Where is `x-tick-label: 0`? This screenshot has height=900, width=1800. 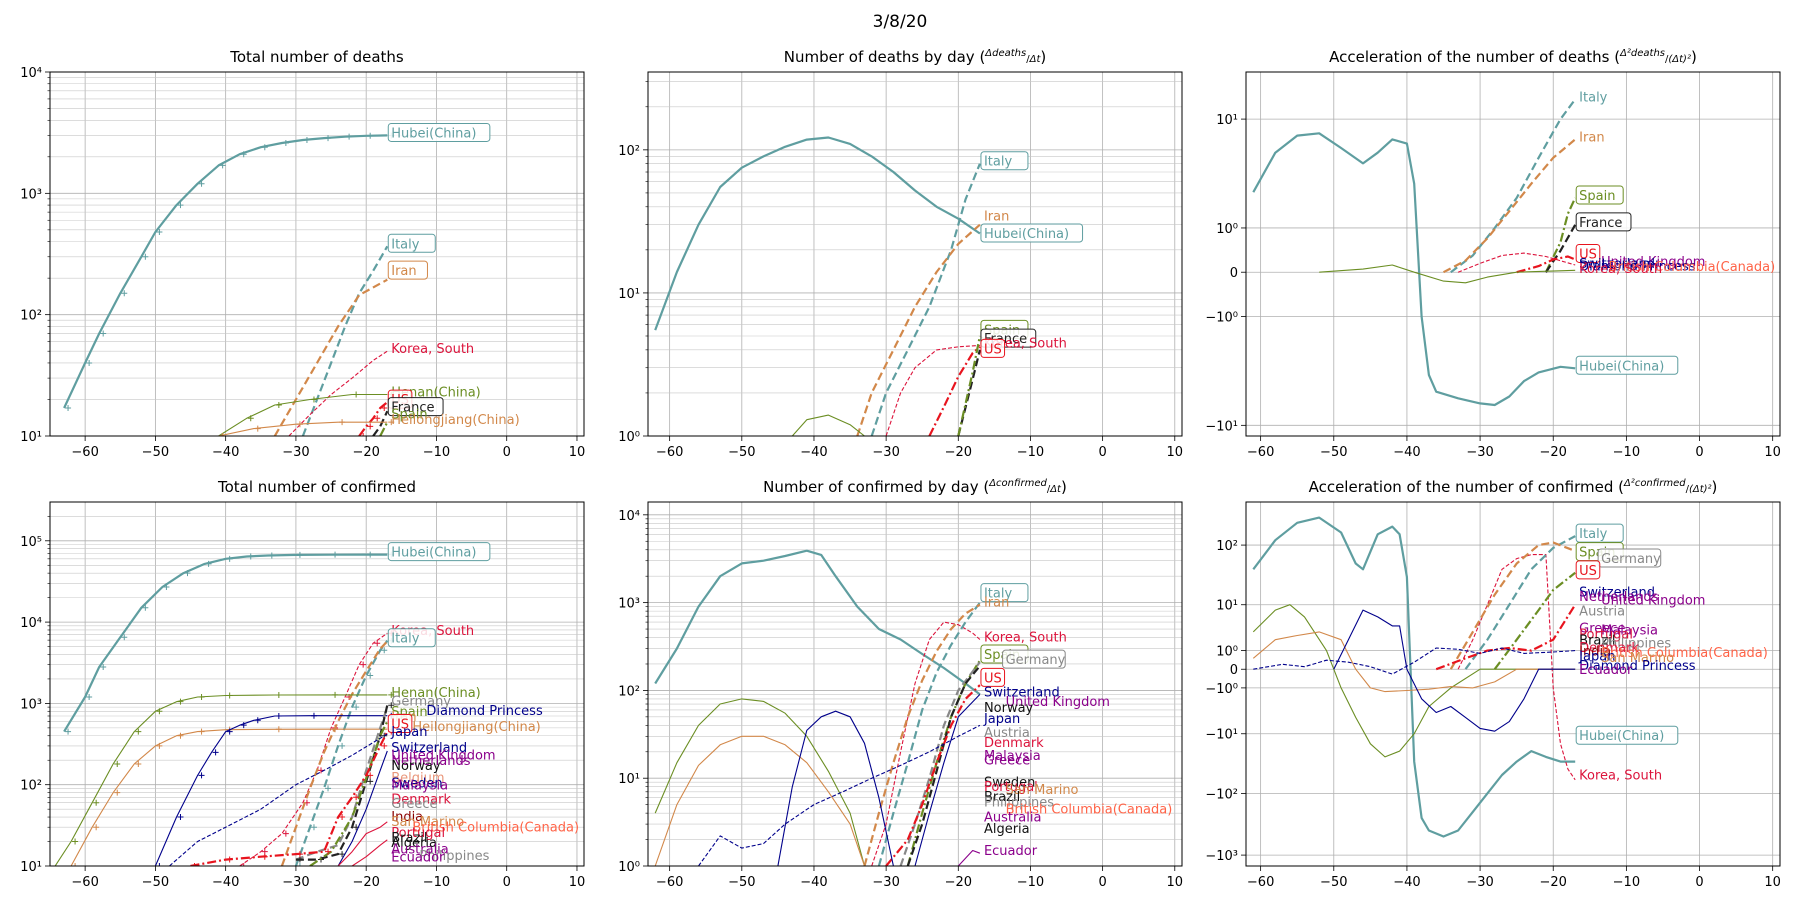
x-tick-label: 0 is located at coordinates (507, 882).